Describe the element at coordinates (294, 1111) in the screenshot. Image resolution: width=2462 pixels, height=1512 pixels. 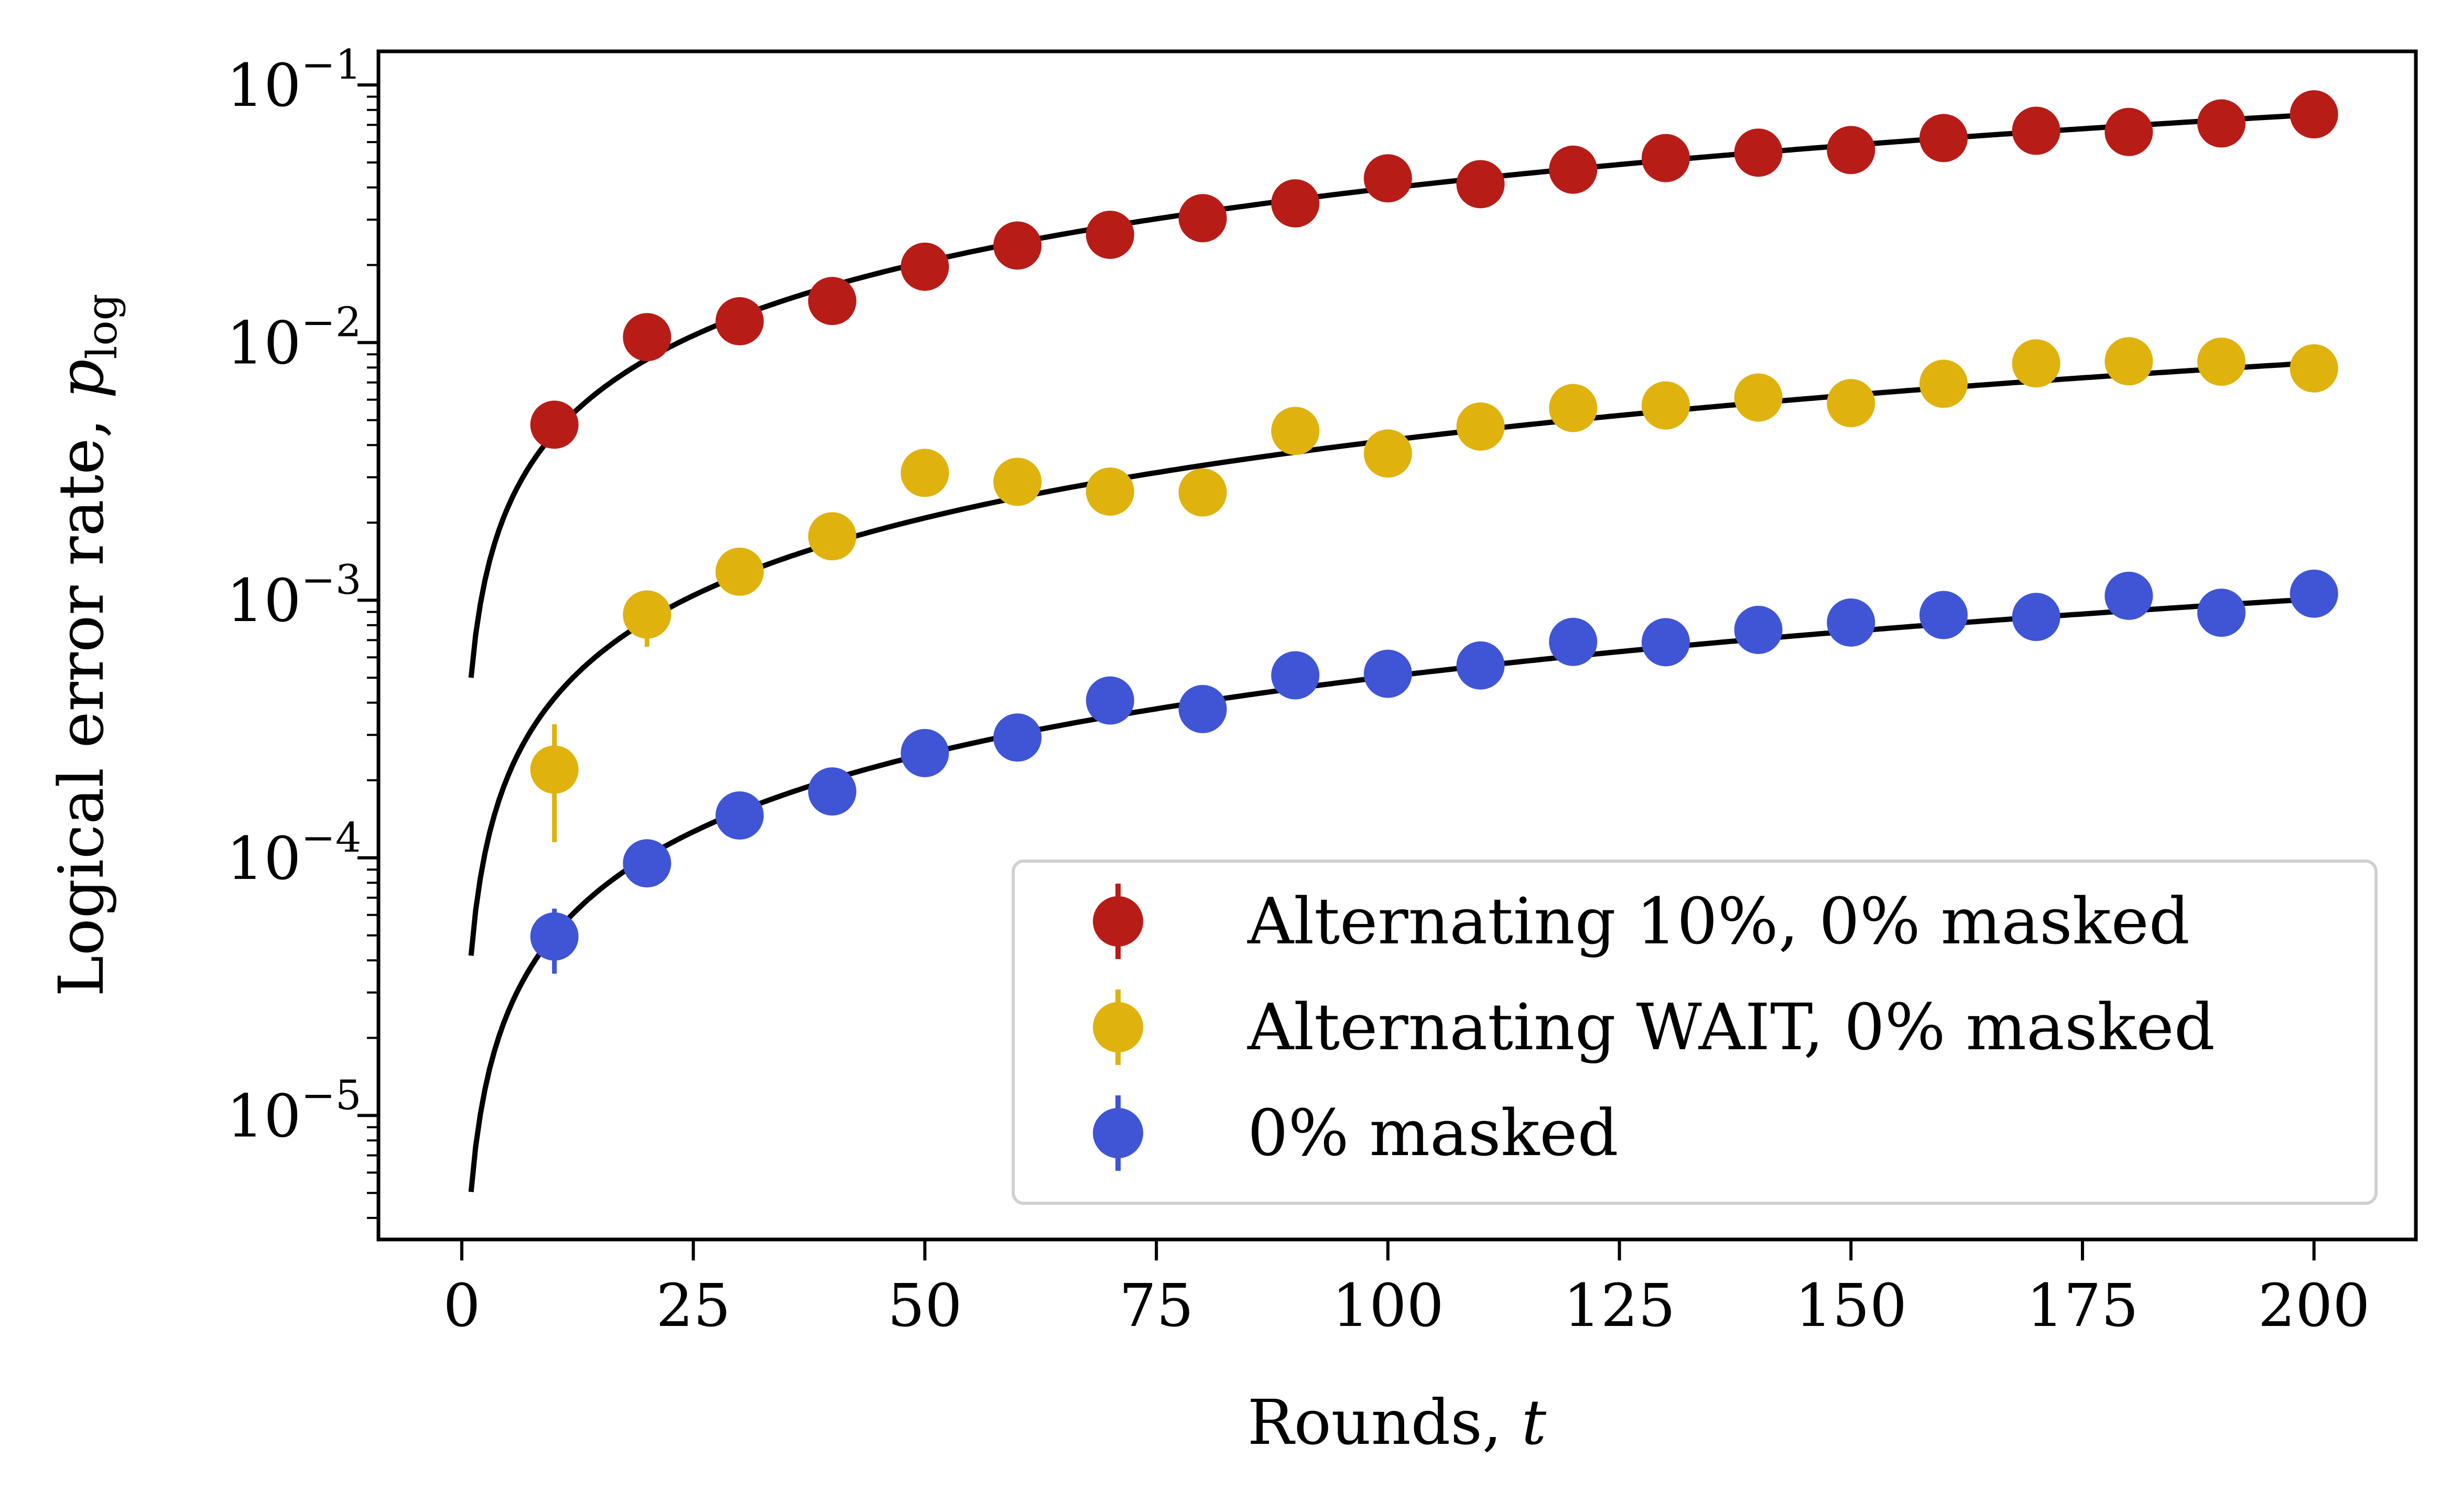
I see `y-tick-label: 10⁻⁵` at that location.